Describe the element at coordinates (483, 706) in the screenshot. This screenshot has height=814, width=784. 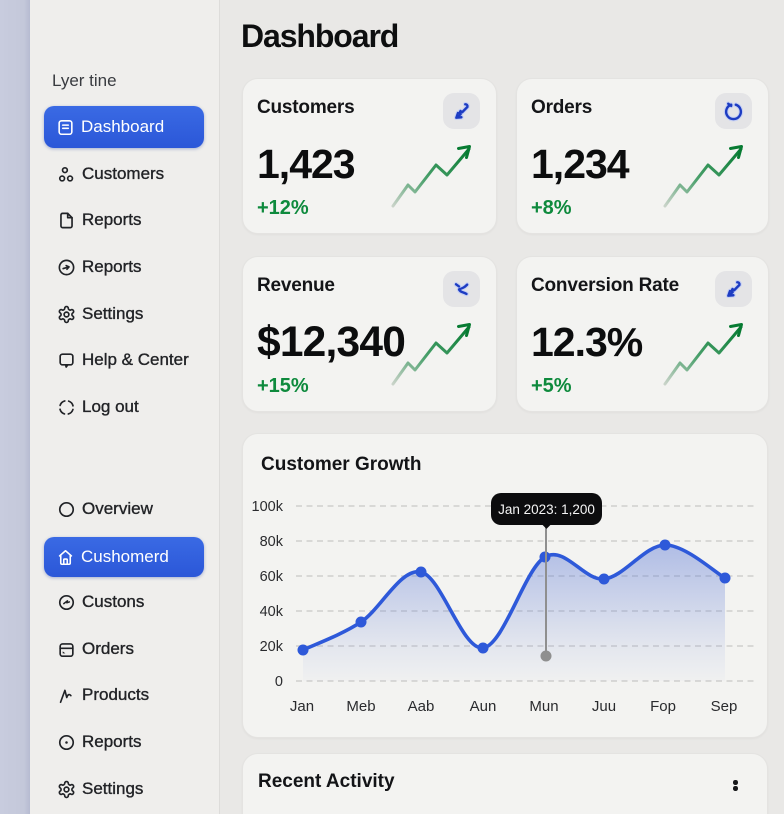
I see `svg-text: Aun` at that location.